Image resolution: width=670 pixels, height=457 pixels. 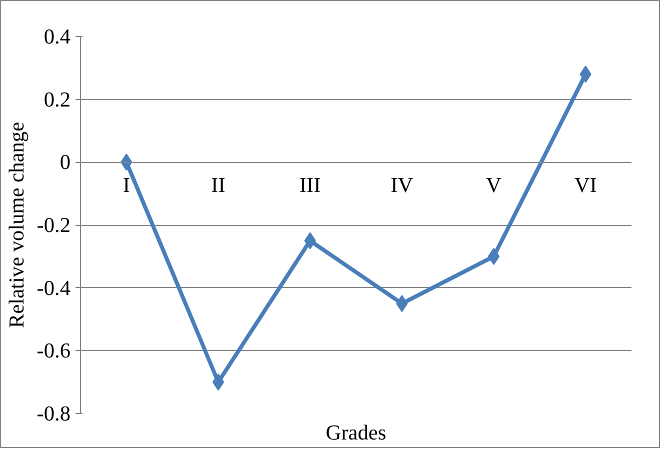 What do you see at coordinates (218, 185) in the screenshot?
I see `x-tick-label: II` at bounding box center [218, 185].